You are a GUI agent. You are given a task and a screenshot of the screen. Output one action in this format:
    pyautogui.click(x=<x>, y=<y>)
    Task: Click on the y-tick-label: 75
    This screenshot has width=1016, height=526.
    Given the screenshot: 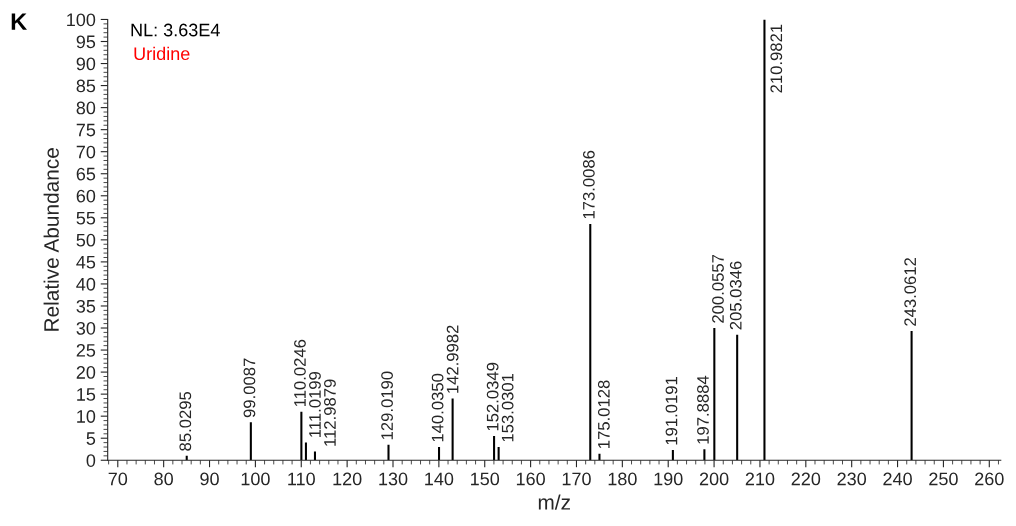 What is the action you would take?
    pyautogui.click(x=86, y=130)
    